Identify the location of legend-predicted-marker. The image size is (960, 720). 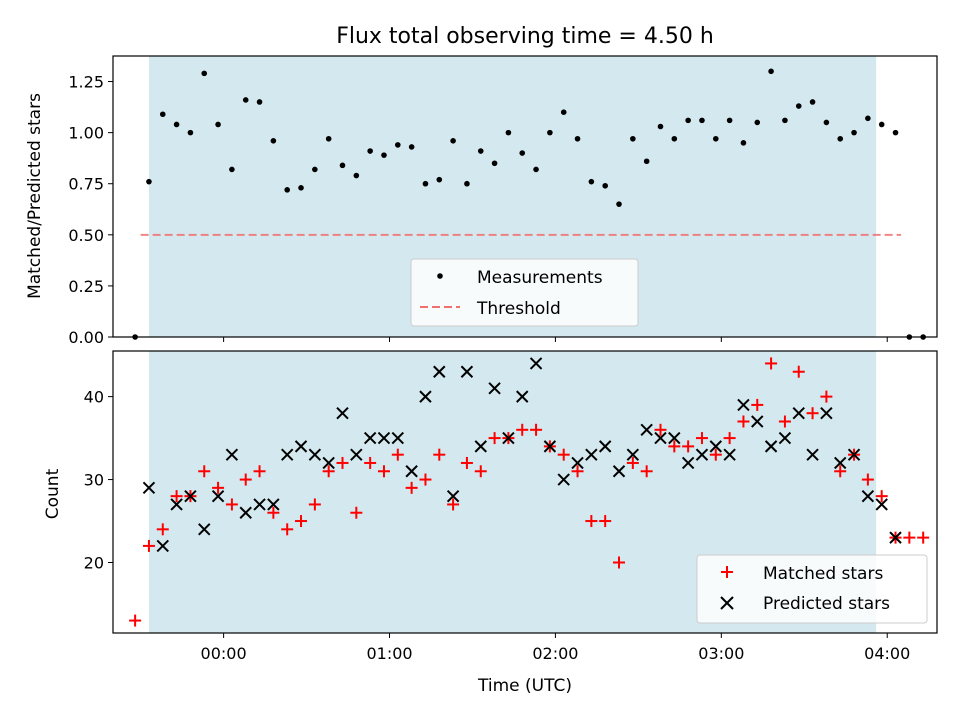
(727, 603).